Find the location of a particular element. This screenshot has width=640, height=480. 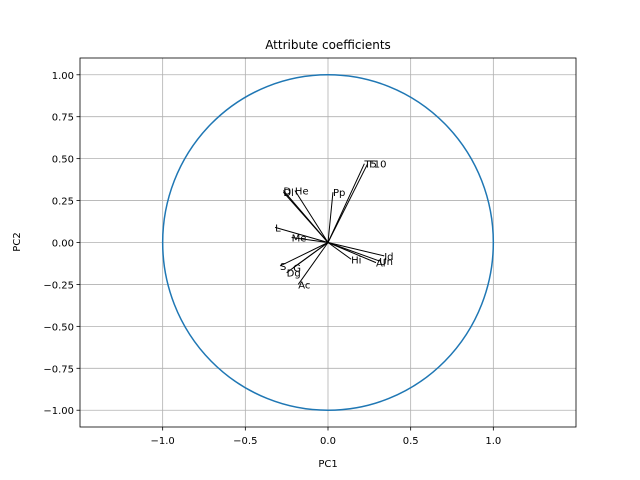

y-tick-label: 0.25 is located at coordinates (63, 202).